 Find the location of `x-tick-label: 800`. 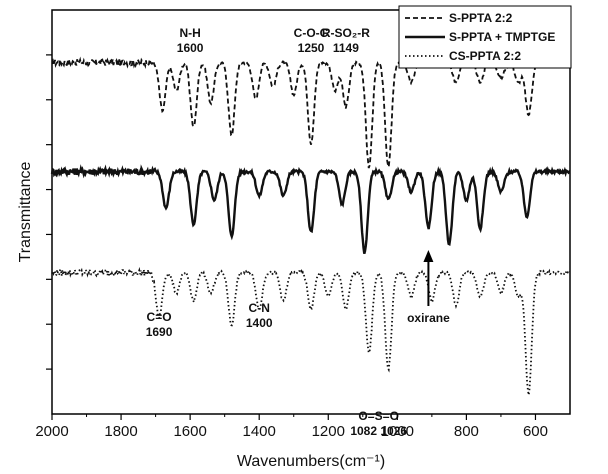

x-tick-label: 800 is located at coordinates (466, 431).